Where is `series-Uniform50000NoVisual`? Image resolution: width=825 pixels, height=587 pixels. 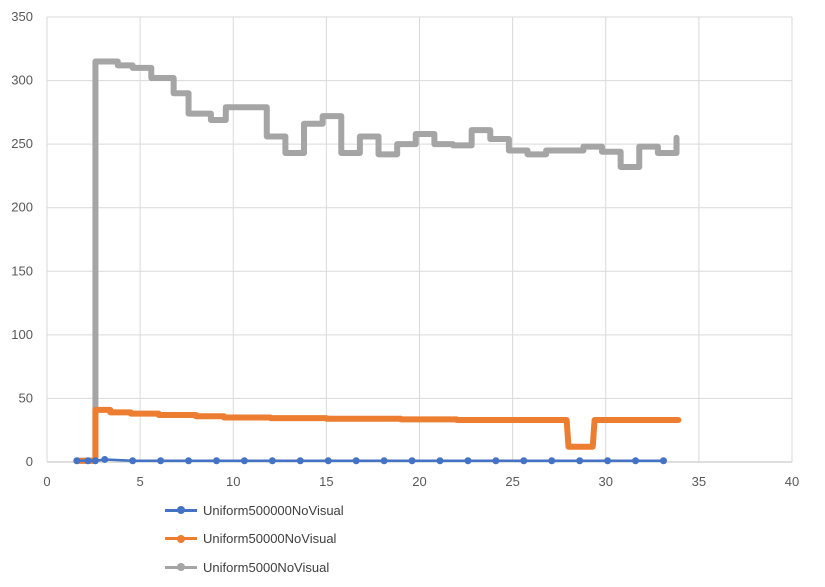
series-Uniform50000NoVisual is located at coordinates (377, 435).